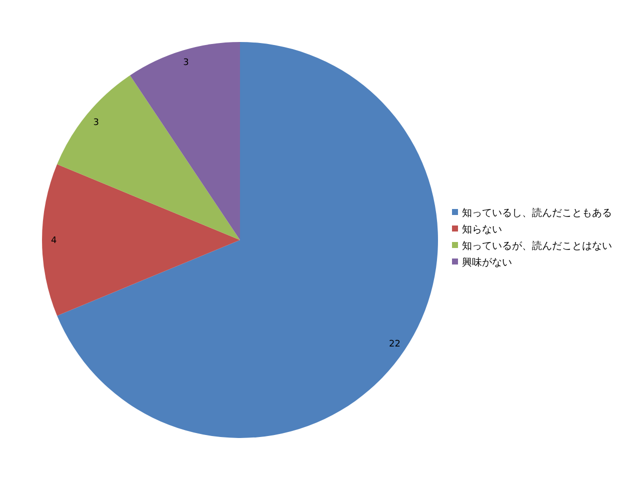 Image resolution: width=640 pixels, height=480 pixels. Describe the element at coordinates (482, 230) in the screenshot. I see `legend-label: 知らない` at that location.